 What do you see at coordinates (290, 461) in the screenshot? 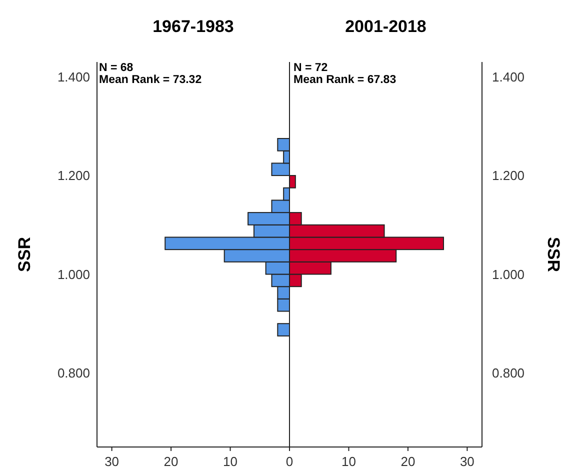
I see `x-tick-label: 0` at bounding box center [290, 461].